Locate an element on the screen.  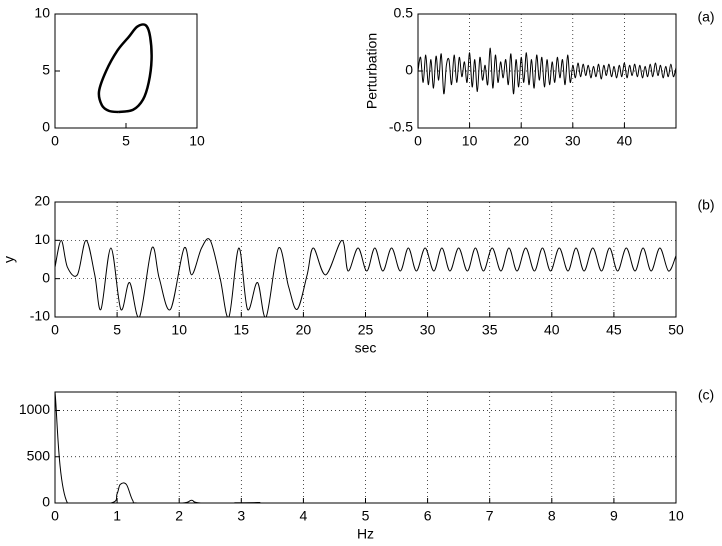
panel-label: (b) is located at coordinates (705, 205).